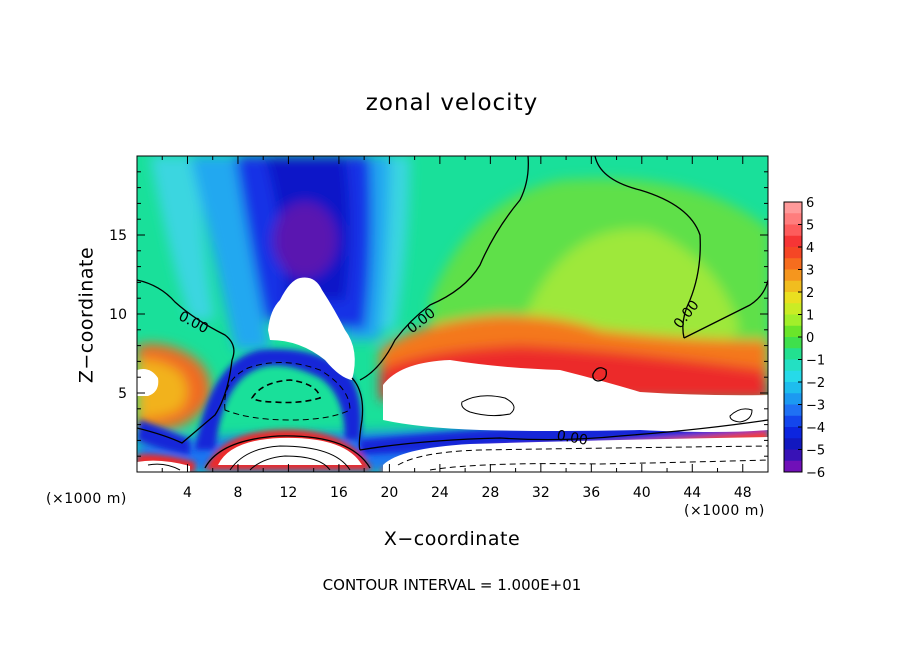 This screenshot has width=904, height=654. Describe the element at coordinates (118, 236) in the screenshot. I see `y-tick-label: 15` at that location.